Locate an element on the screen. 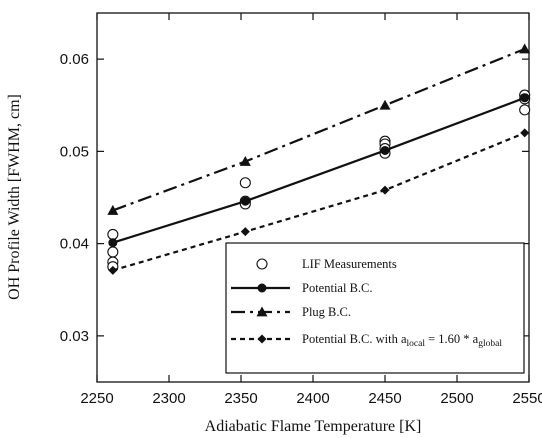  legend-label: LIF Measurements is located at coordinates (349, 264).